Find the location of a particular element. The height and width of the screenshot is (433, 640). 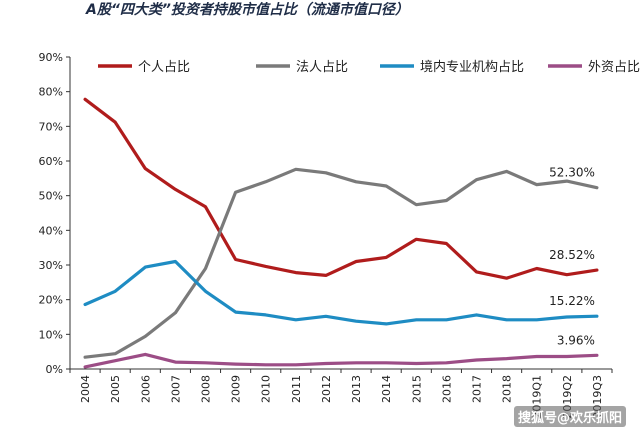

x-tick-label: 2014 is located at coordinates (386, 389).